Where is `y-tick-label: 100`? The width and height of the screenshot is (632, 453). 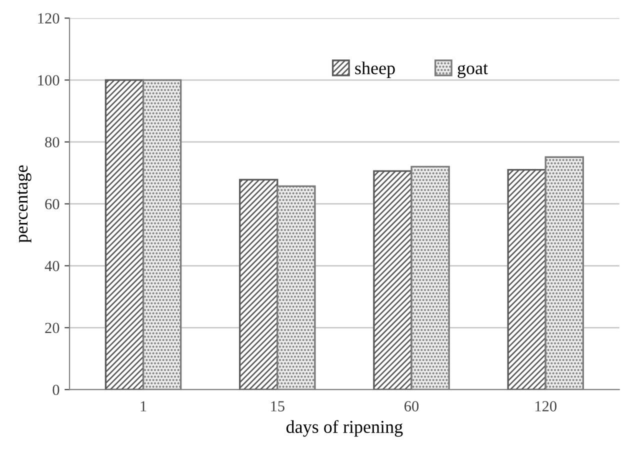
y-tick-label: 100 is located at coordinates (49, 80).